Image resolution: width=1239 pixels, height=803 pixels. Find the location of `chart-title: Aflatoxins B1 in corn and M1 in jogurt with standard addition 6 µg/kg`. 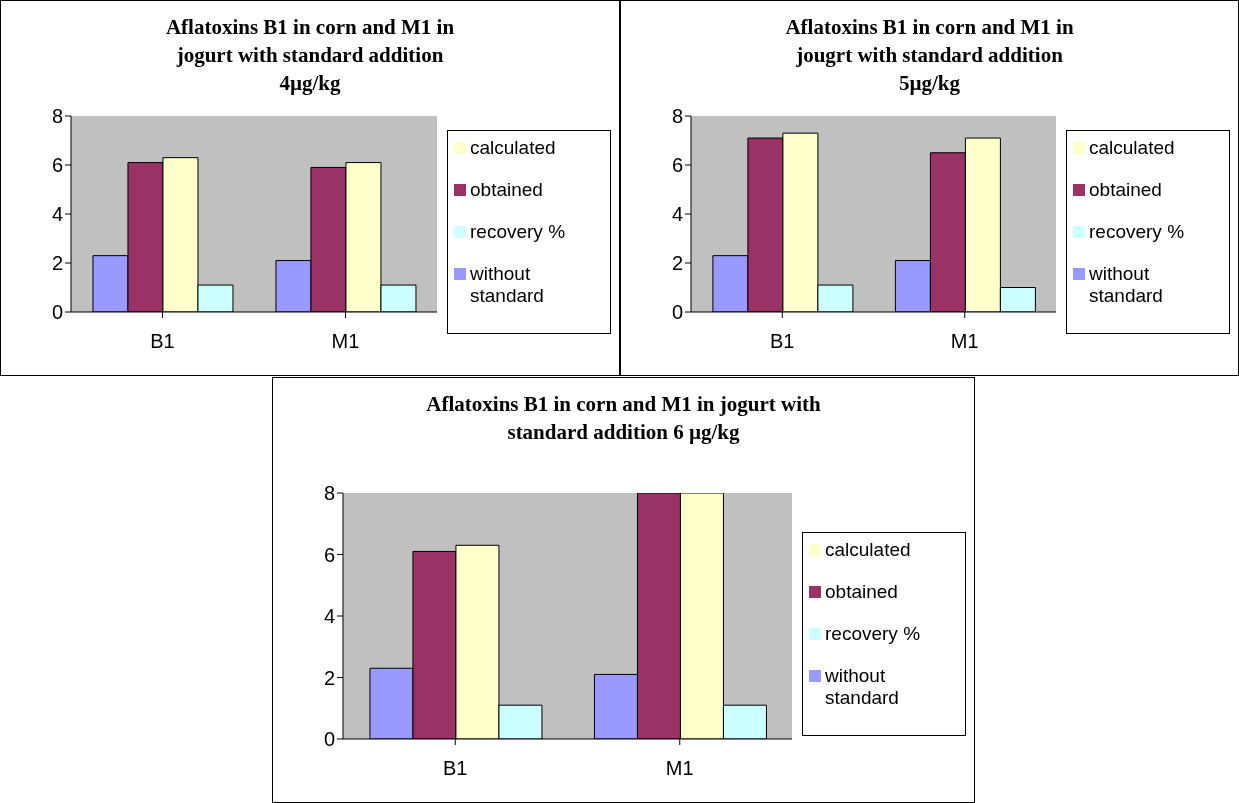

chart-title: Aflatoxins B1 in corn and M1 in jogurt with standard addition 6 µg/kg is located at coordinates (623, 418).